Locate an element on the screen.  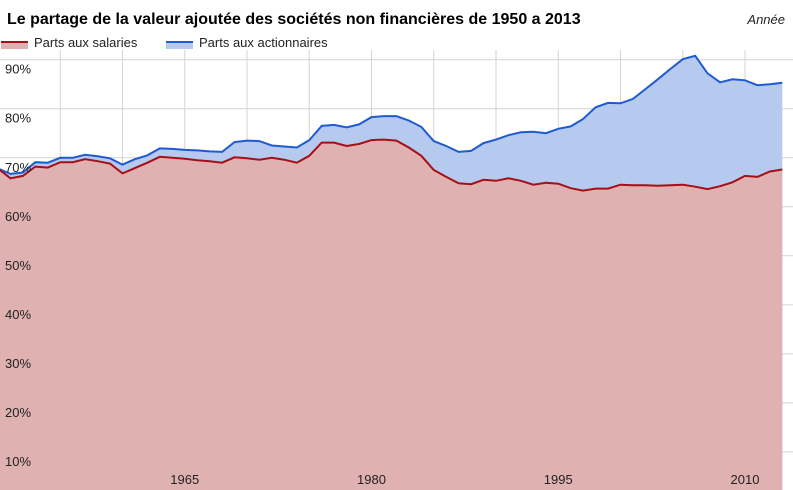
y-tick-label: 70% is located at coordinates (18, 167).